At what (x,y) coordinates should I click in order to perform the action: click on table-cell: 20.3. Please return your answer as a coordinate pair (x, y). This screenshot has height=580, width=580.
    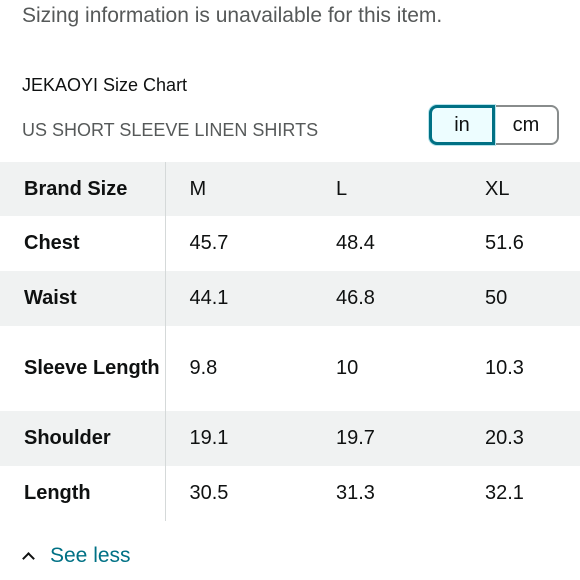
    Looking at the image, I should click on (520, 438).